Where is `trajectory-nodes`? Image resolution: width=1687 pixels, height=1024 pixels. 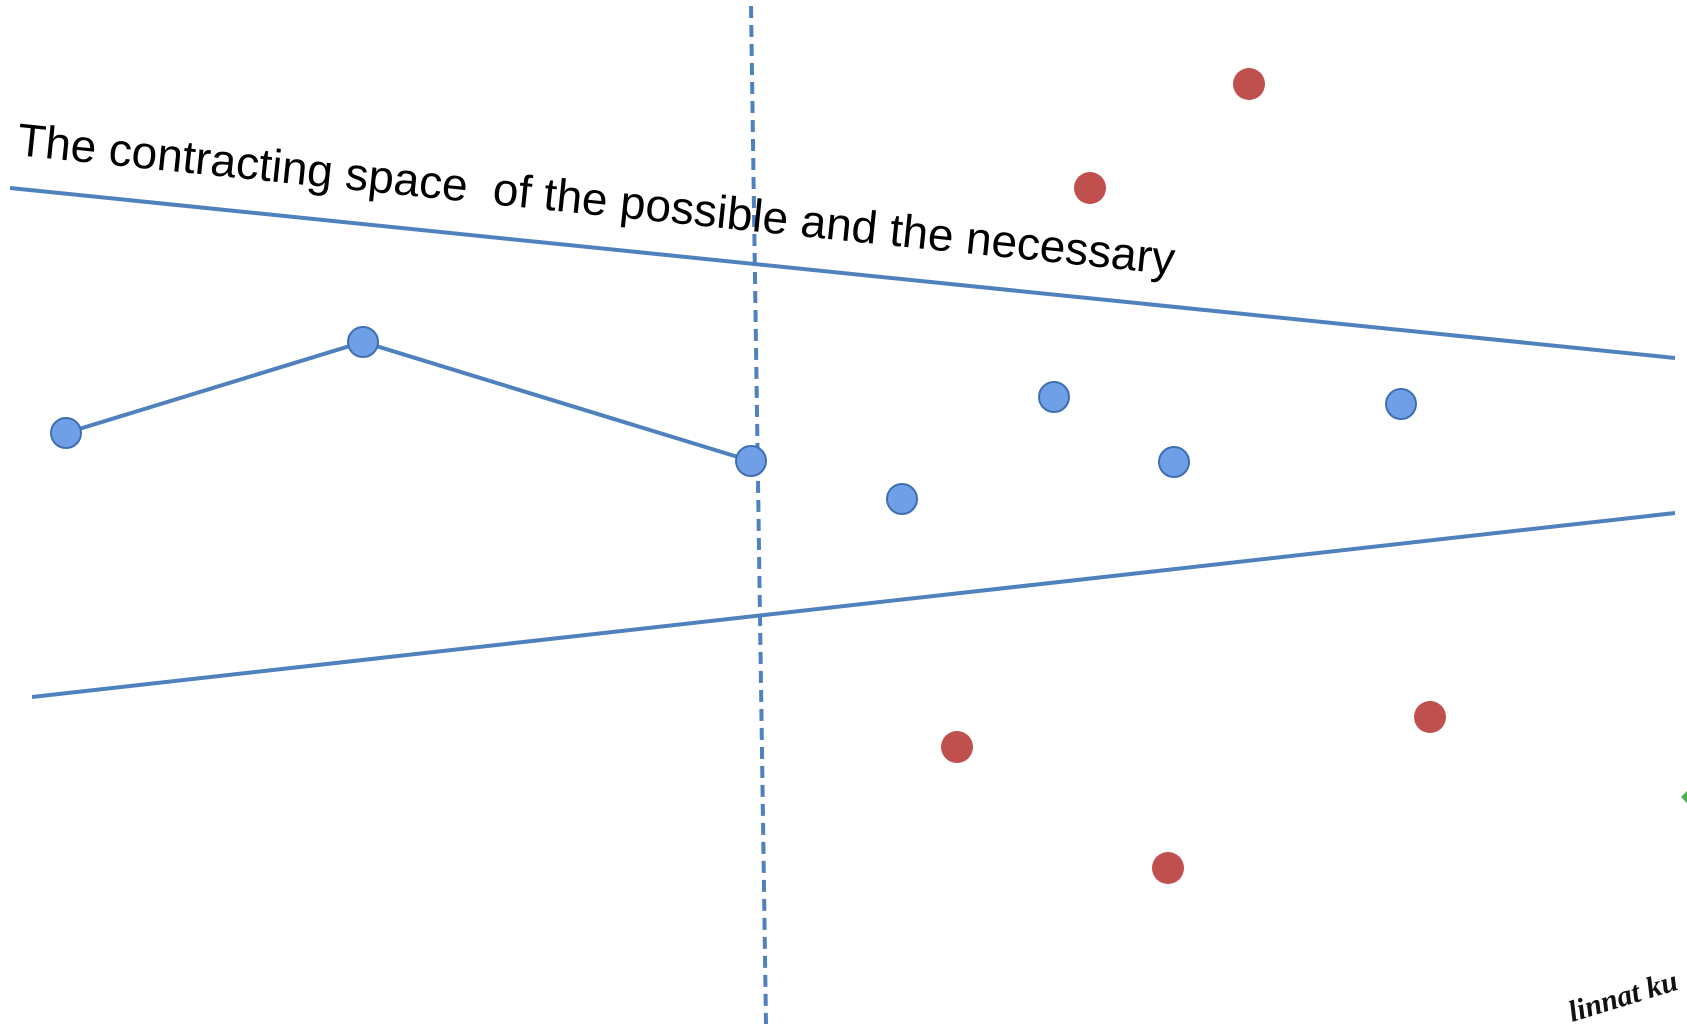
trajectory-nodes is located at coordinates (408, 401).